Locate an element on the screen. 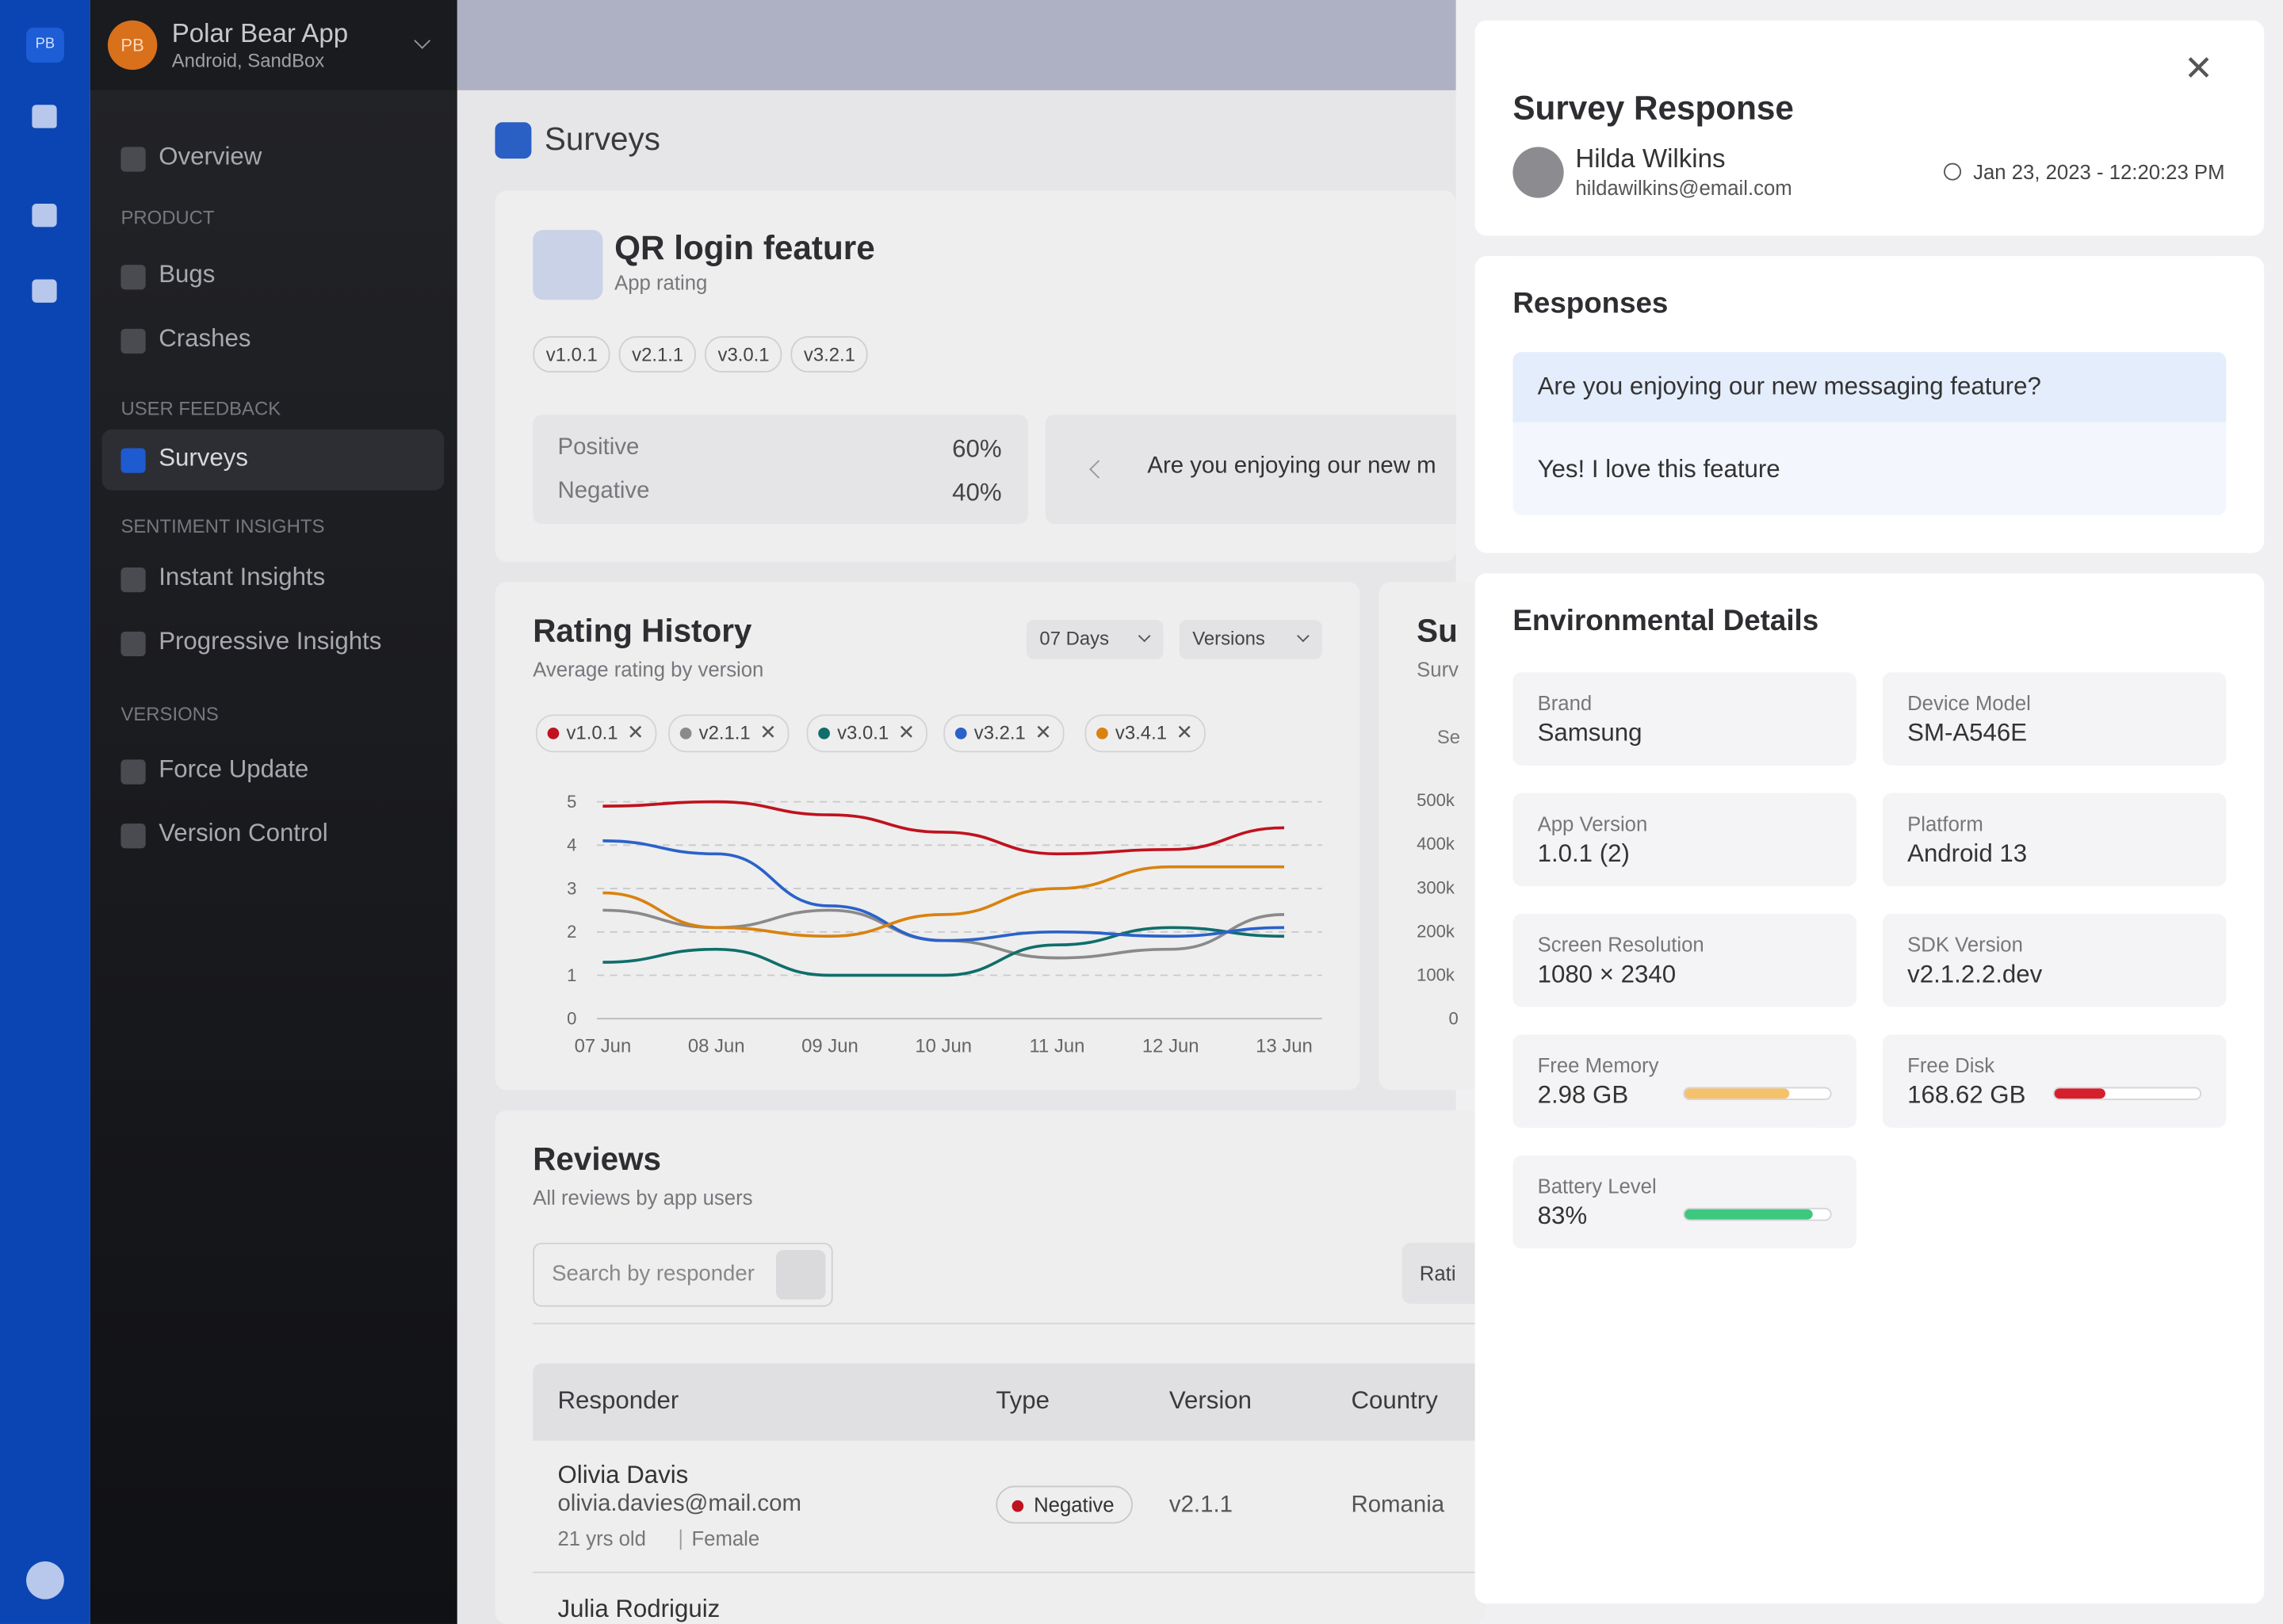  value: 60% is located at coordinates (977, 448).